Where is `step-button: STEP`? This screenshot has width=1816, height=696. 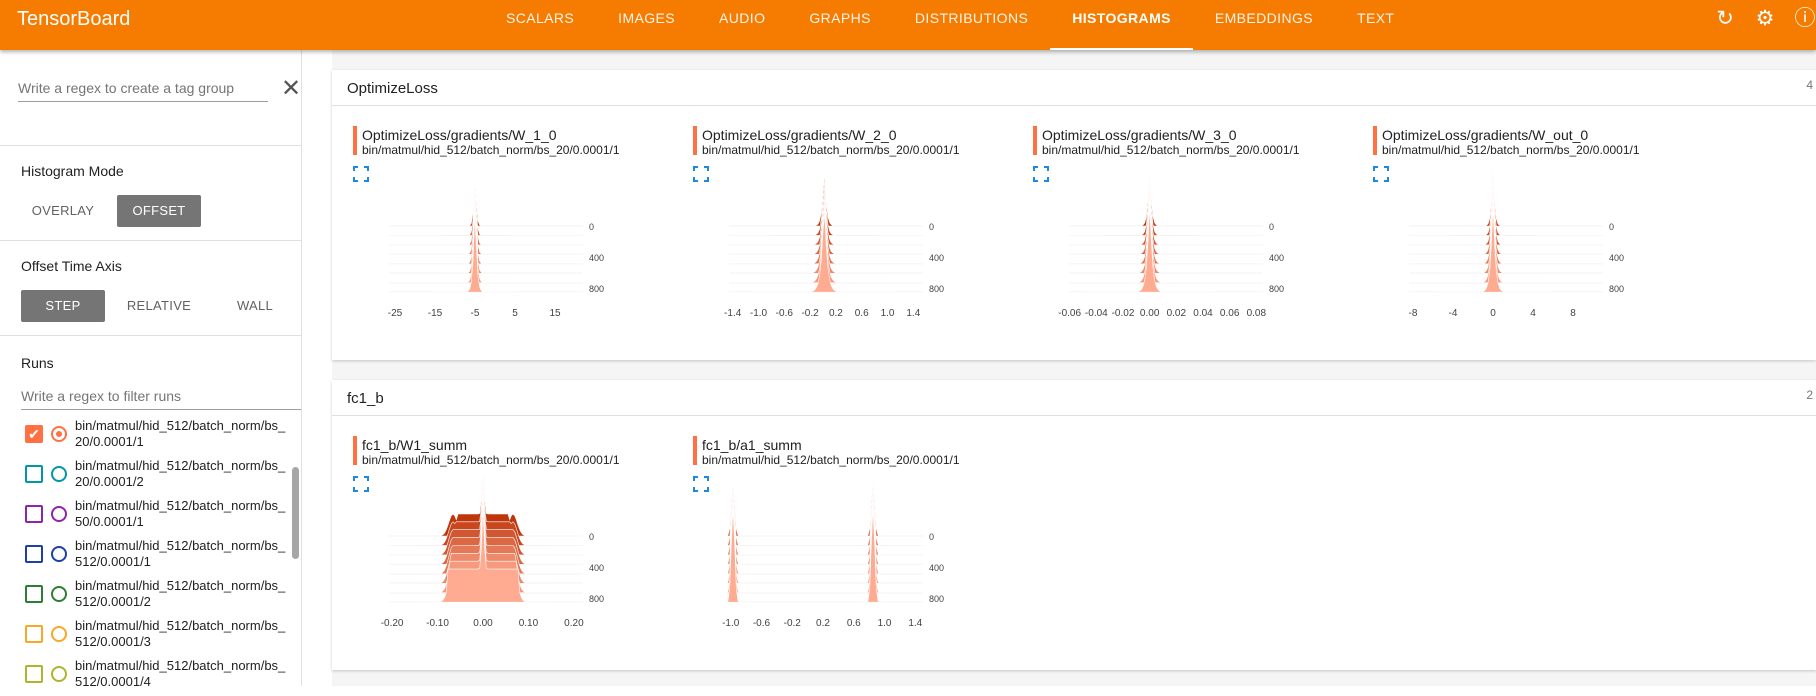
step-button: STEP is located at coordinates (63, 306).